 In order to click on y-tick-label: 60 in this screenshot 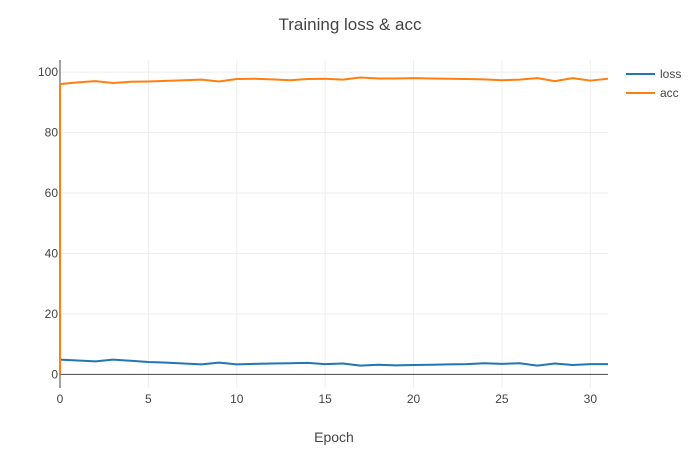, I will do `click(52, 193)`.